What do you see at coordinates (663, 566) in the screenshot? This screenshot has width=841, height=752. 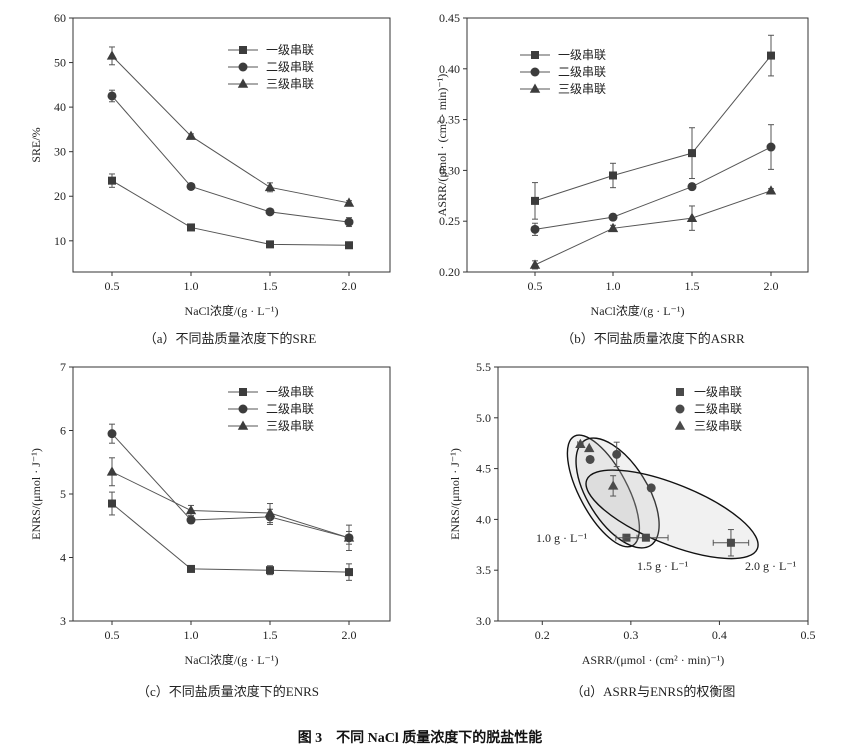 I see `annotation-1-5: 1.5 g · L⁻¹` at bounding box center [663, 566].